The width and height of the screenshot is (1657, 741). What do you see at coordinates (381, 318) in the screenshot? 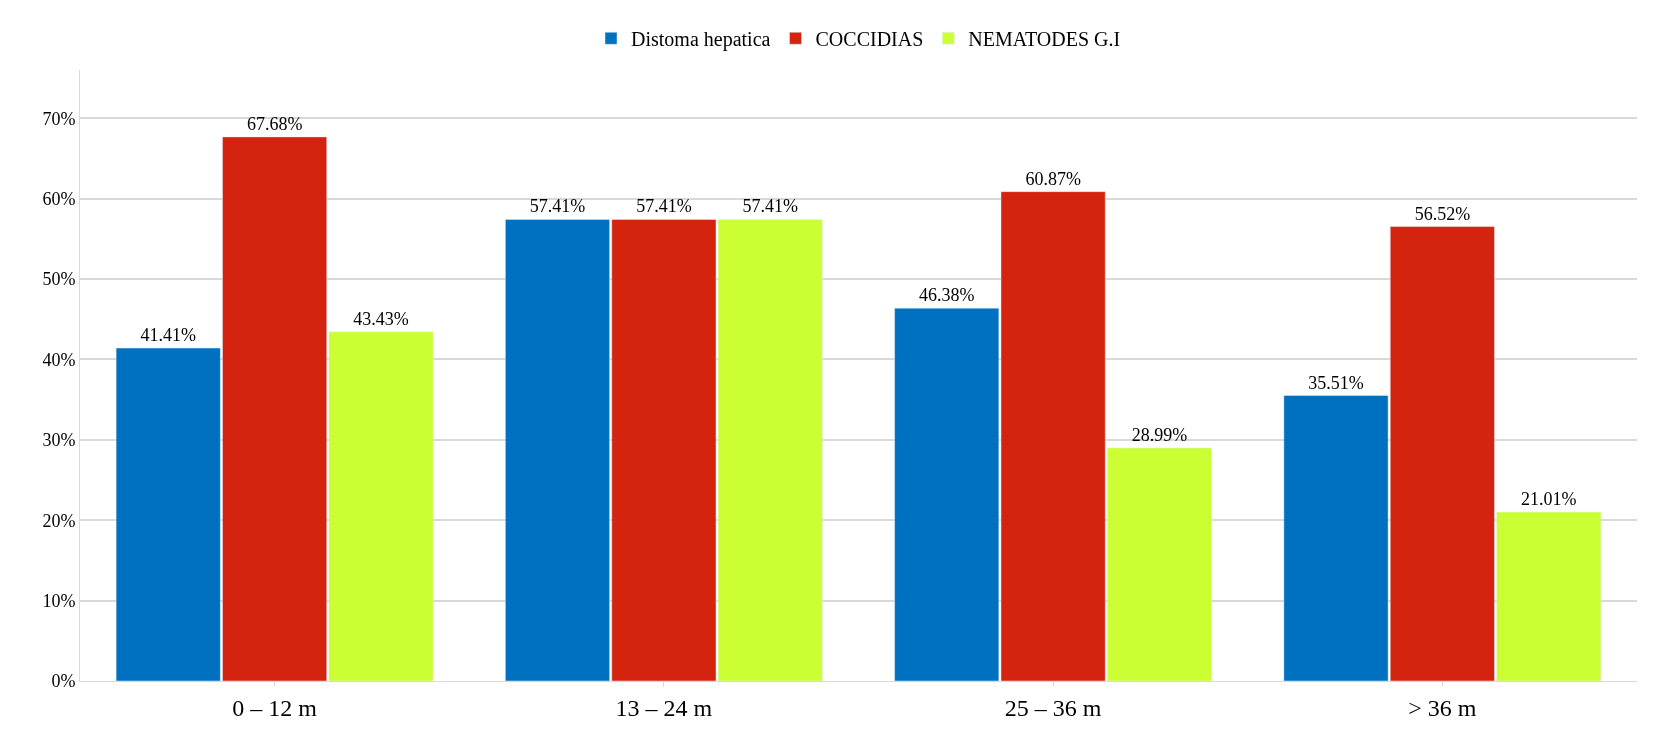
I see `data-label: 43.43%` at bounding box center [381, 318].